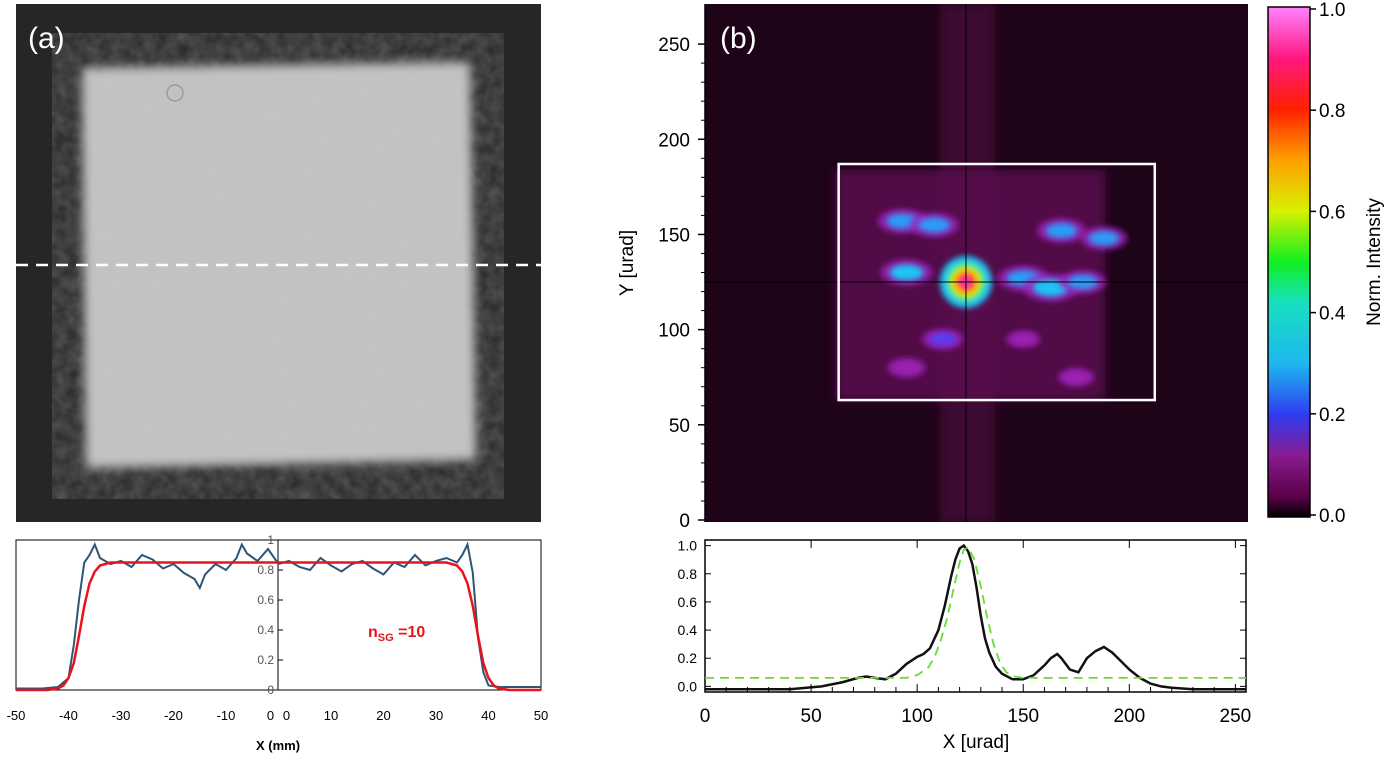 This screenshot has width=1386, height=763. What do you see at coordinates (674, 45) in the screenshot?
I see `y-tick-label: 250` at bounding box center [674, 45].